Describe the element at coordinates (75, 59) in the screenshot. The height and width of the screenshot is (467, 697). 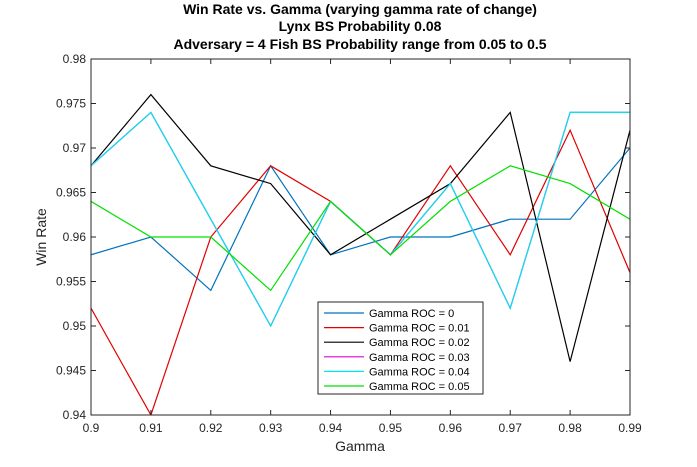
I see `y-tick-label: 0.98` at that location.